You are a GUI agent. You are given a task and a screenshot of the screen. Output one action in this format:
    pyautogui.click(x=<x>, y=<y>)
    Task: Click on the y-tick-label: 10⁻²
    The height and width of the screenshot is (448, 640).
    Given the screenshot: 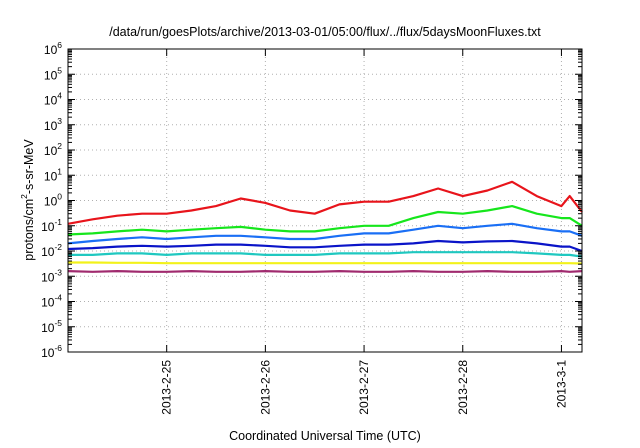 What is the action you would take?
    pyautogui.click(x=51, y=250)
    